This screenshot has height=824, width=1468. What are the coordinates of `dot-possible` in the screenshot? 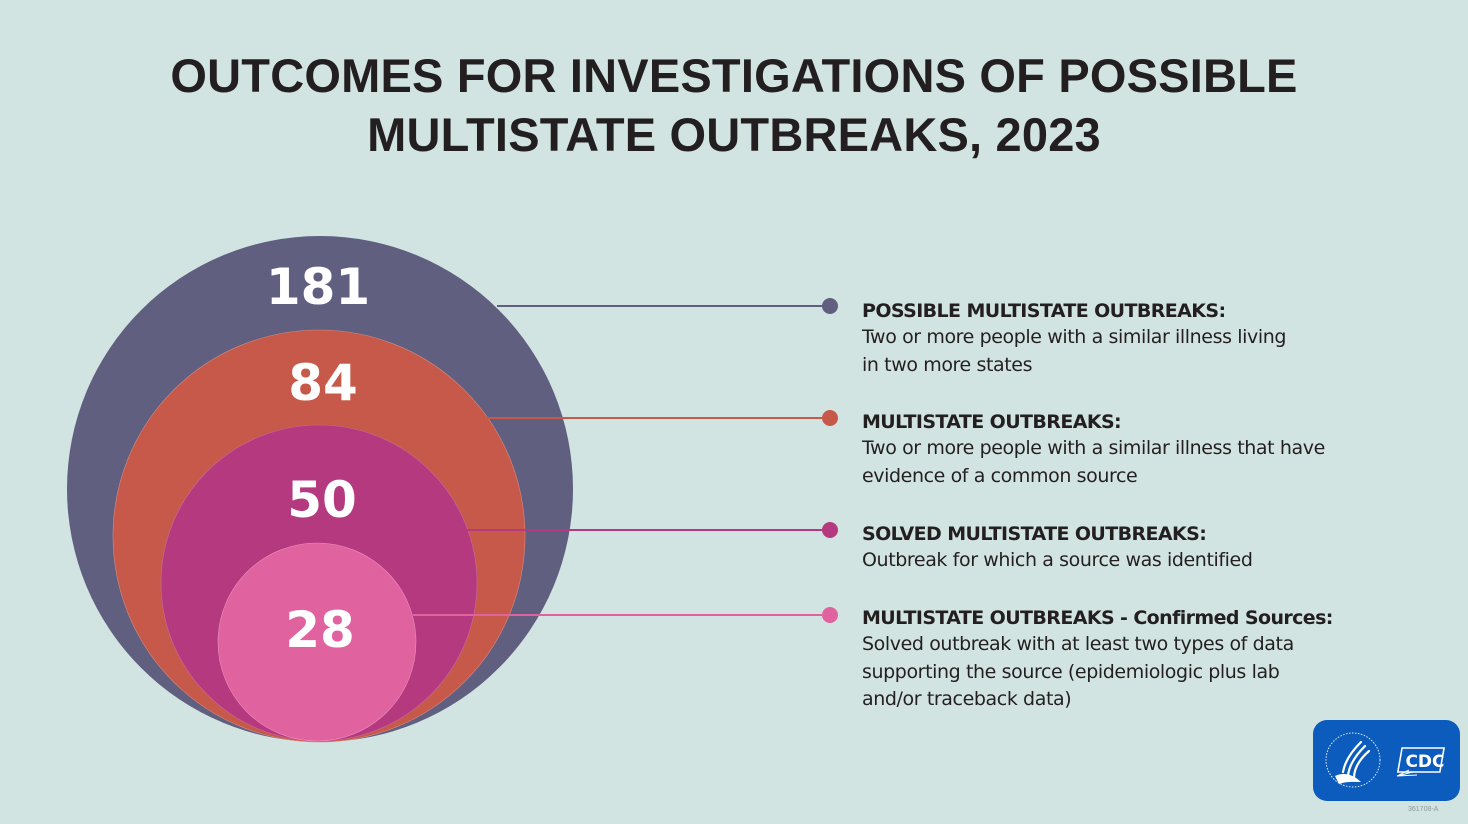 It's located at (830, 306).